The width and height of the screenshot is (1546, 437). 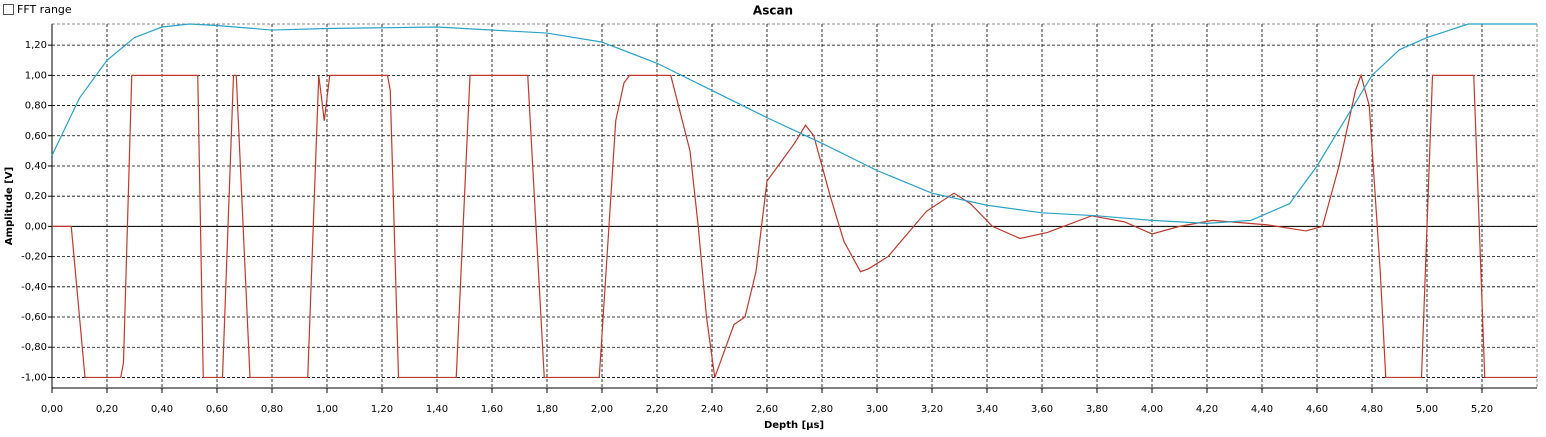 I want to click on x-tick-label: 4,40, so click(x=1262, y=409).